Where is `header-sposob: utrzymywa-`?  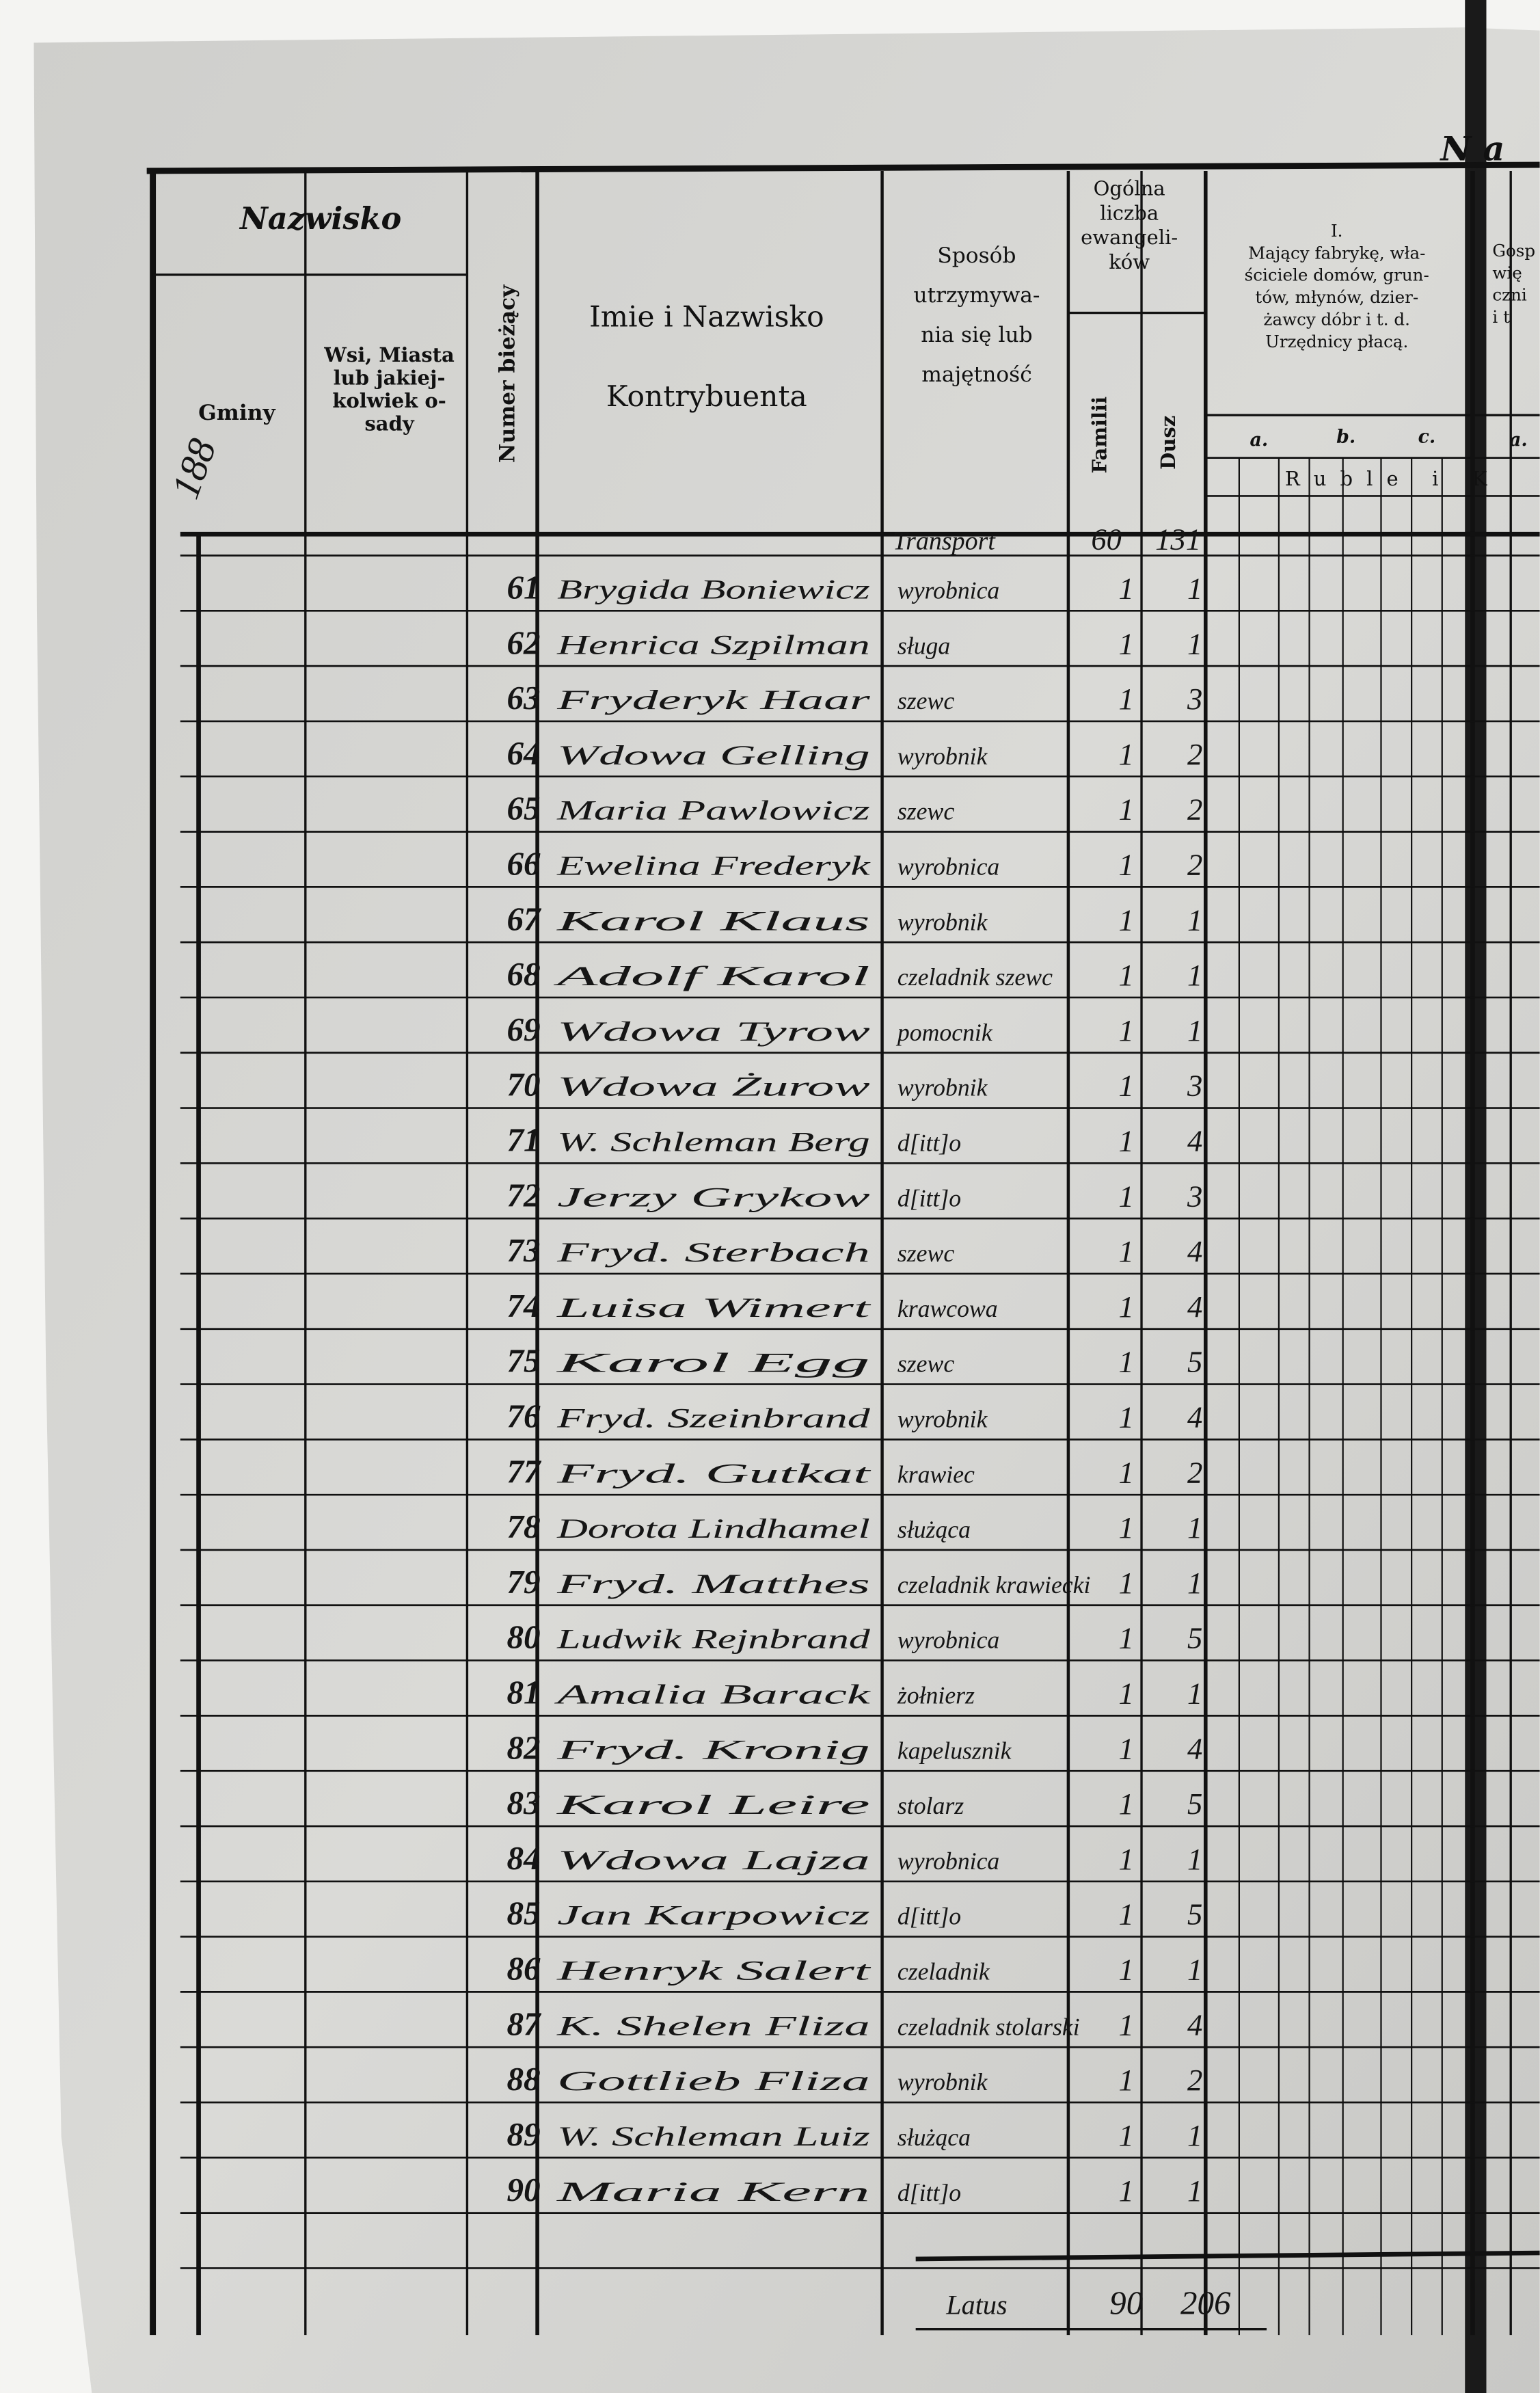 header-sposob: utrzymywa- is located at coordinates (976, 295).